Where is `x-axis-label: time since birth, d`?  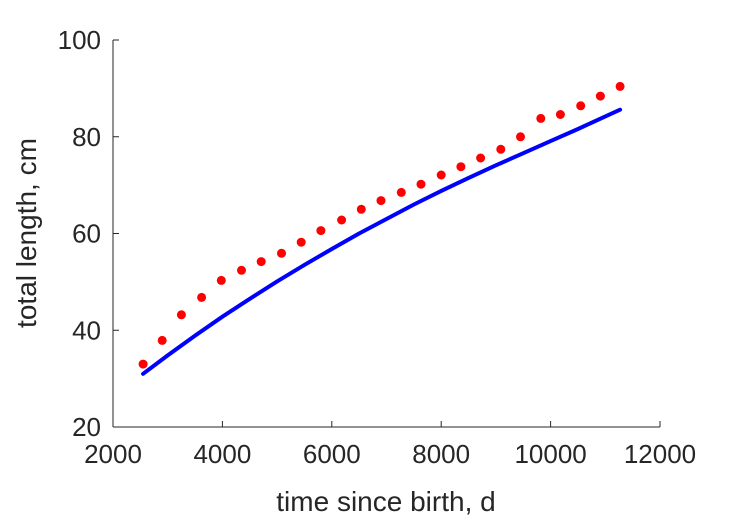 x-axis-label: time since birth, d is located at coordinates (385, 501).